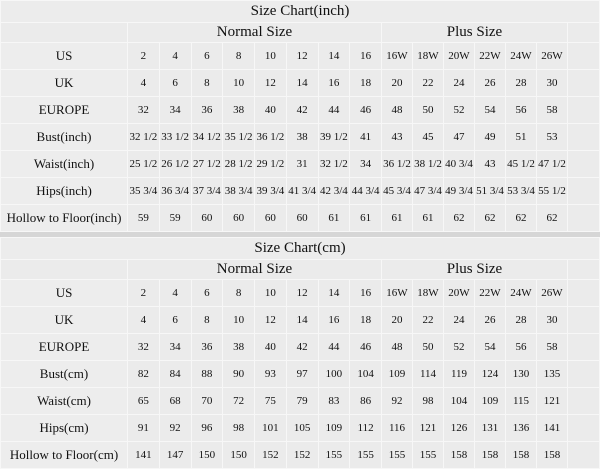 The image size is (600, 469). I want to click on size-cell: 43, so click(490, 164).